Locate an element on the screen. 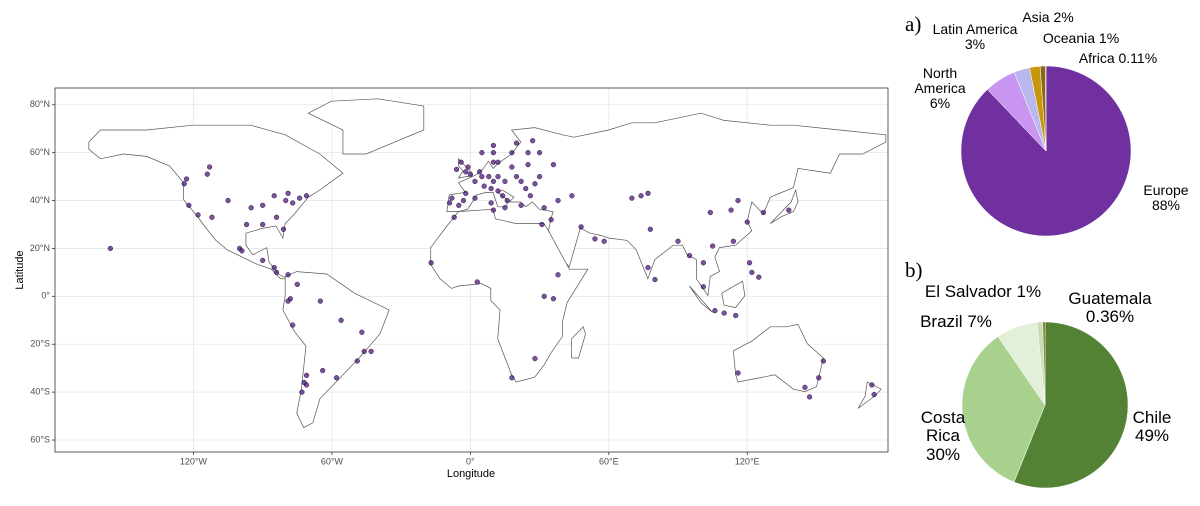 Image resolution: width=1200 pixels, height=506 pixels. slice-value: 2% is located at coordinates (1063, 17).